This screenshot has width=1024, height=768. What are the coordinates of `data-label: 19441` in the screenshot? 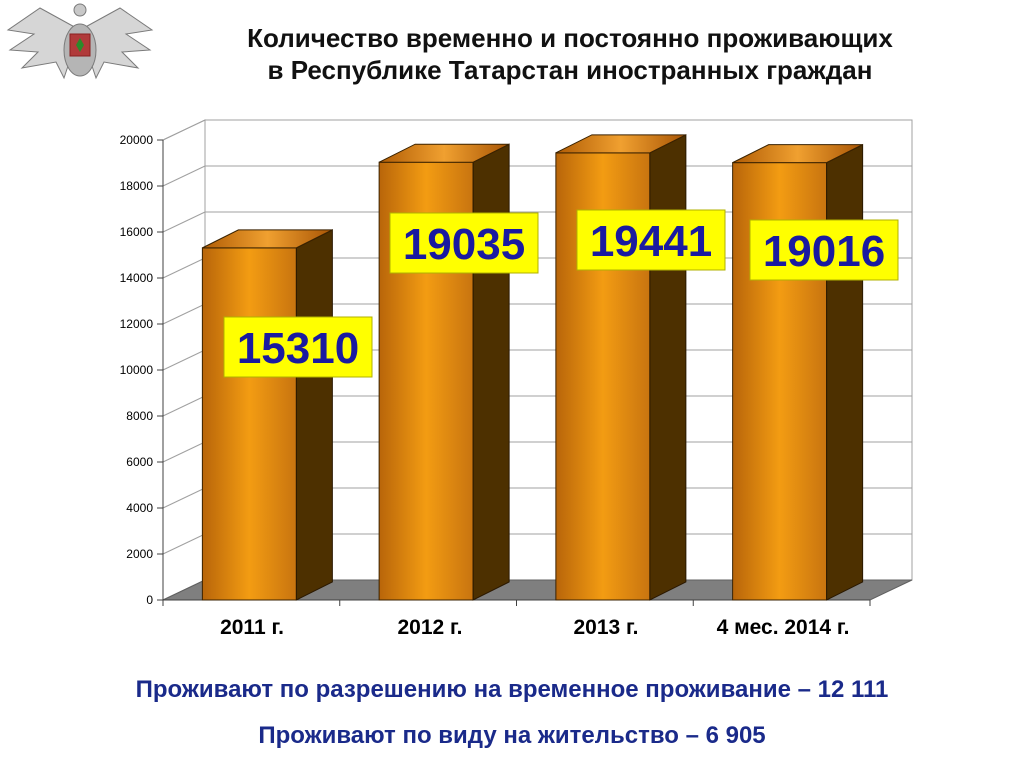 It's located at (651, 241).